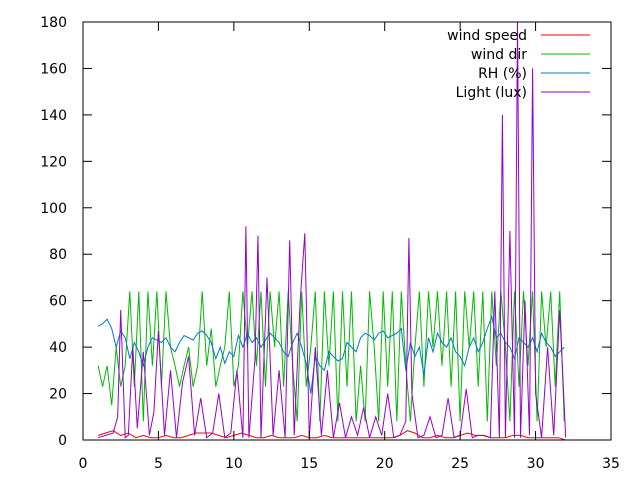  Describe the element at coordinates (158, 464) in the screenshot. I see `x-tick-label: 5` at that location.